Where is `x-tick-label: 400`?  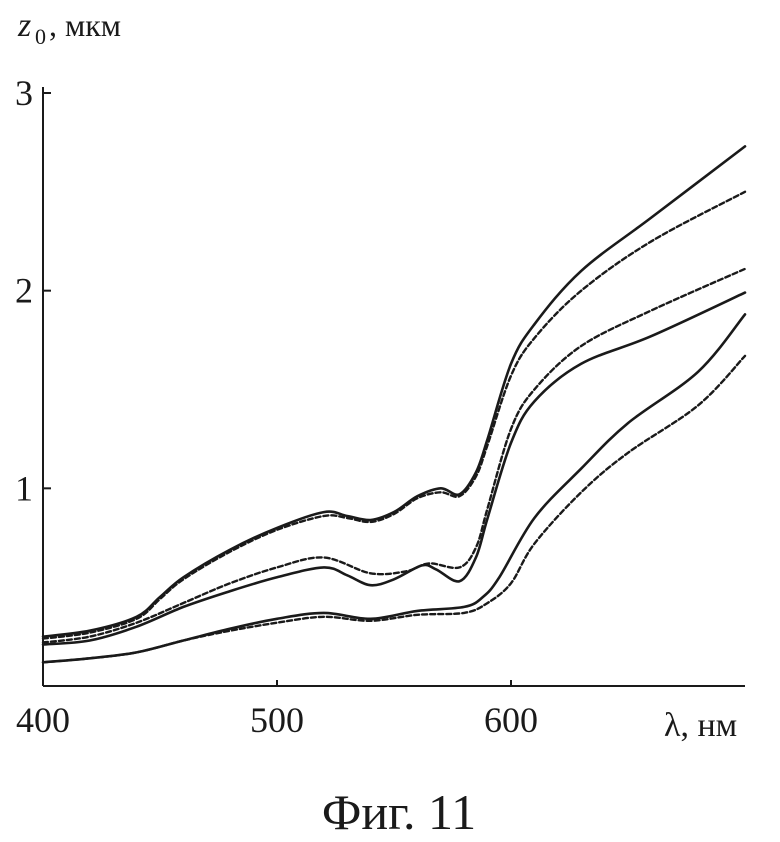 x-tick-label: 400 is located at coordinates (43, 720).